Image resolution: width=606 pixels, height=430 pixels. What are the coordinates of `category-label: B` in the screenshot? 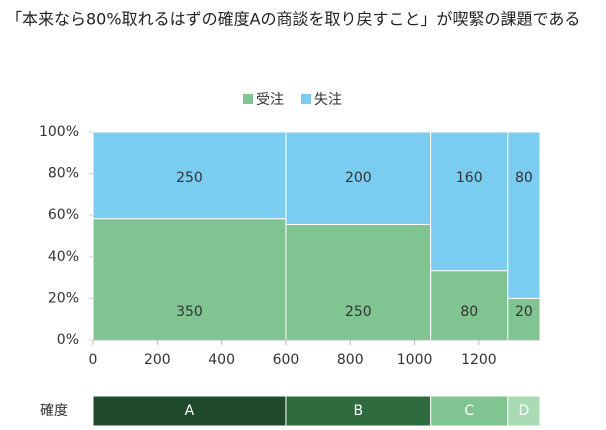 It's located at (359, 411).